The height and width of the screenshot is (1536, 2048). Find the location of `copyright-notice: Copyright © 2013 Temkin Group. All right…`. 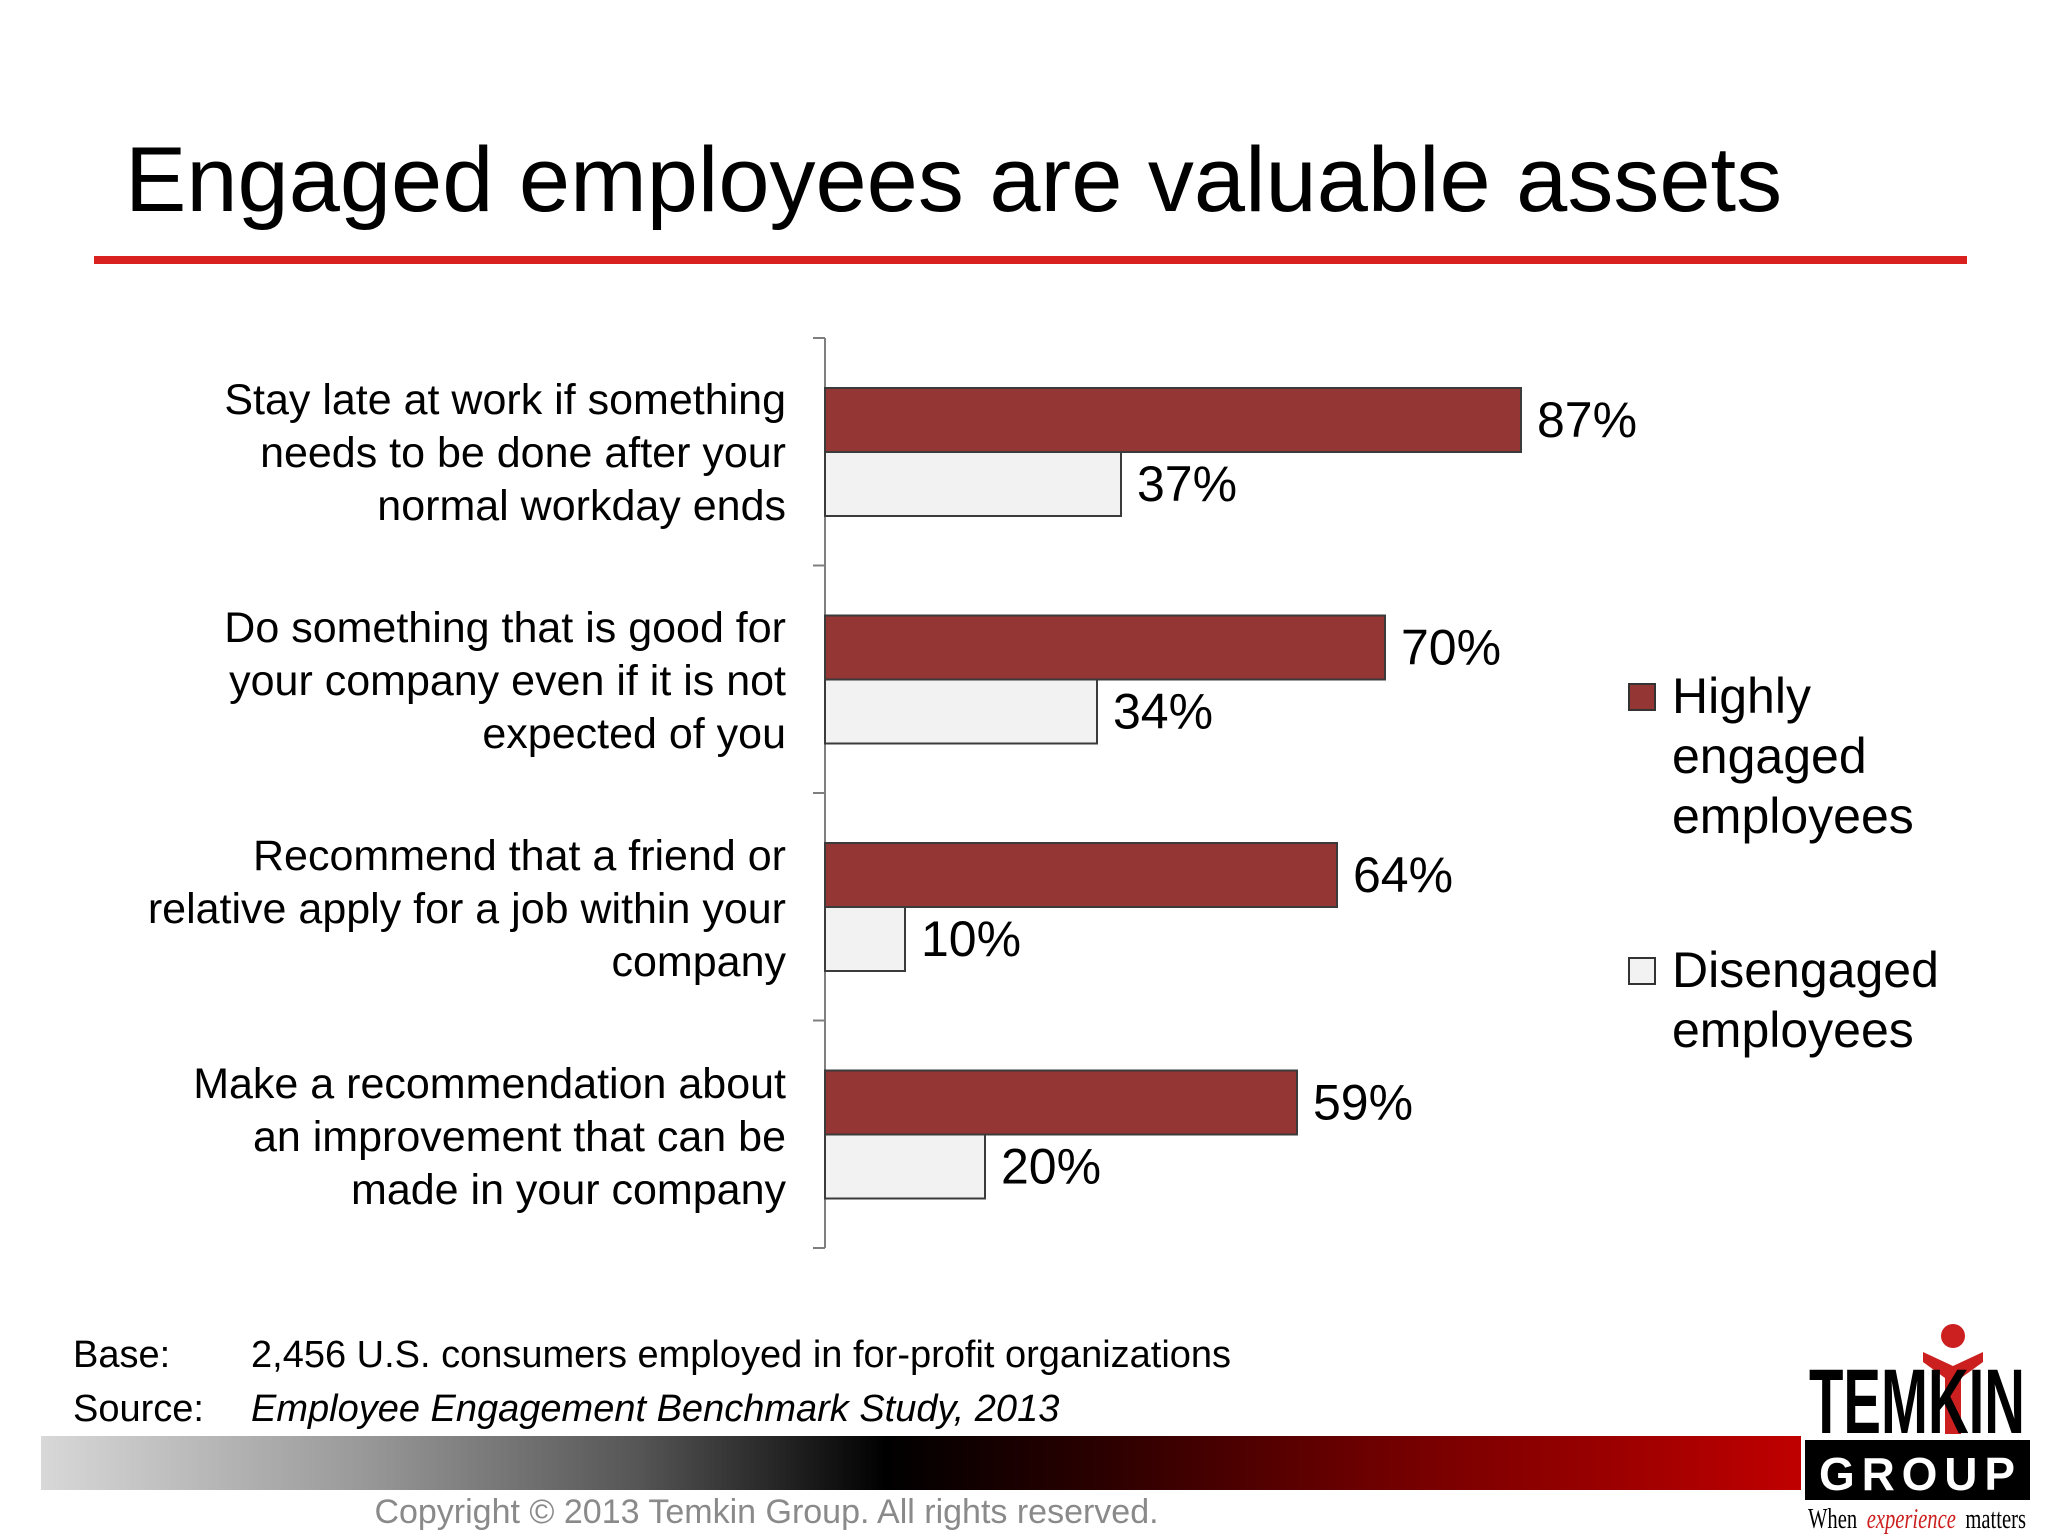

copyright-notice: Copyright © 2013 Temkin Group. All right… is located at coordinates (766, 1512).